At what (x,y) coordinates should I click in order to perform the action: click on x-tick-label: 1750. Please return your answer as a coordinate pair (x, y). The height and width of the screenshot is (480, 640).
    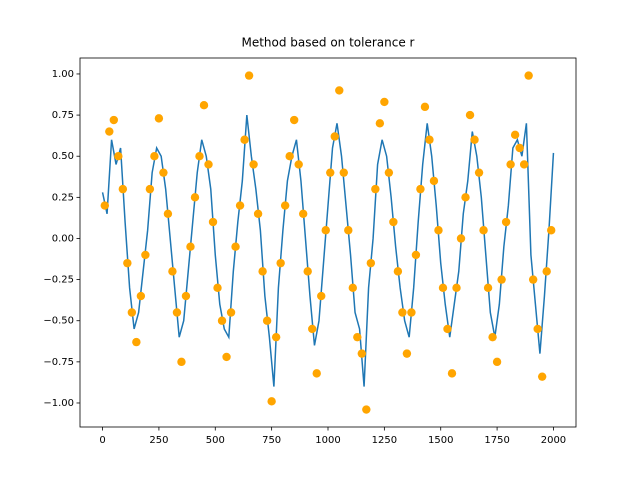
    Looking at the image, I should click on (496, 440).